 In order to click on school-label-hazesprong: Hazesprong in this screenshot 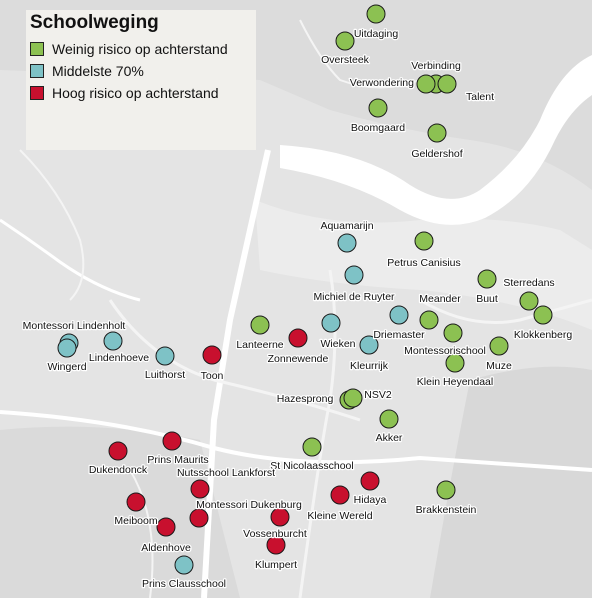, I will do `click(305, 399)`.